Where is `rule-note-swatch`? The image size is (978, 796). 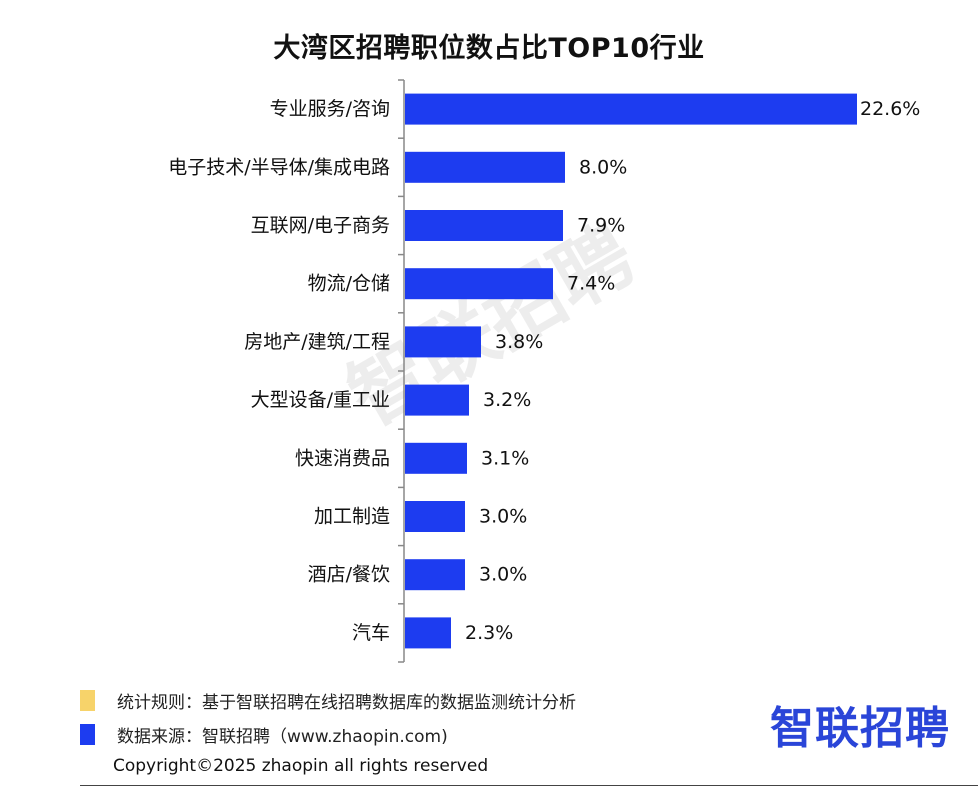 rule-note-swatch is located at coordinates (87, 700).